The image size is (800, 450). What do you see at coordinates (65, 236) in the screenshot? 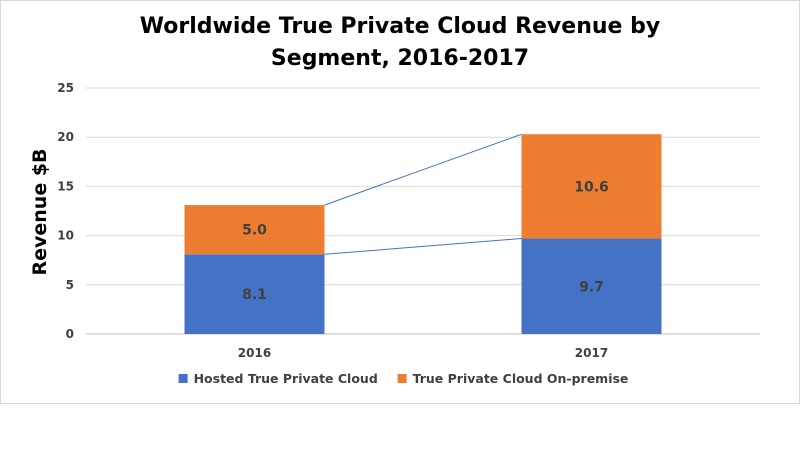
I see `y-tick-label: 10` at bounding box center [65, 236].